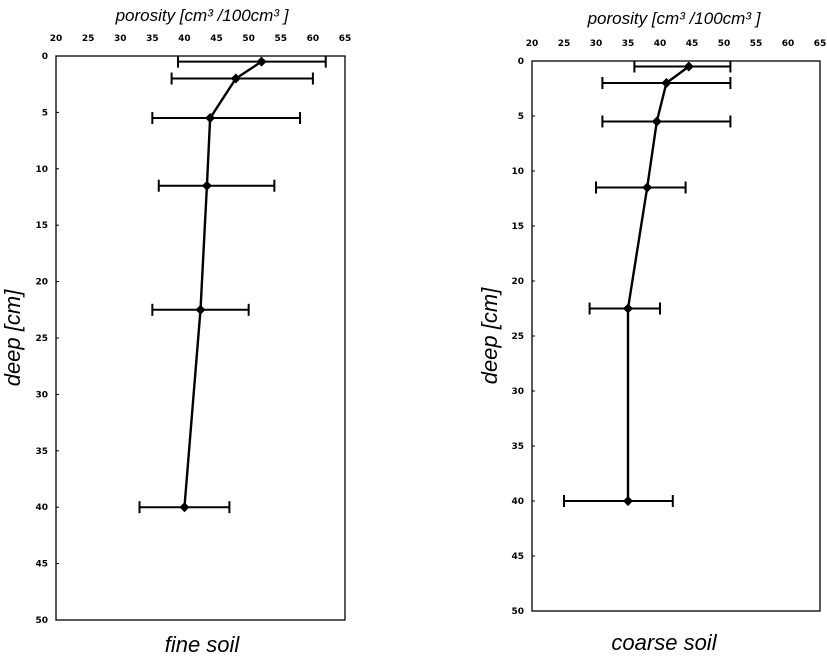  Describe the element at coordinates (281, 39) in the screenshot. I see `fine-soil-x-tick-label: 55` at that location.